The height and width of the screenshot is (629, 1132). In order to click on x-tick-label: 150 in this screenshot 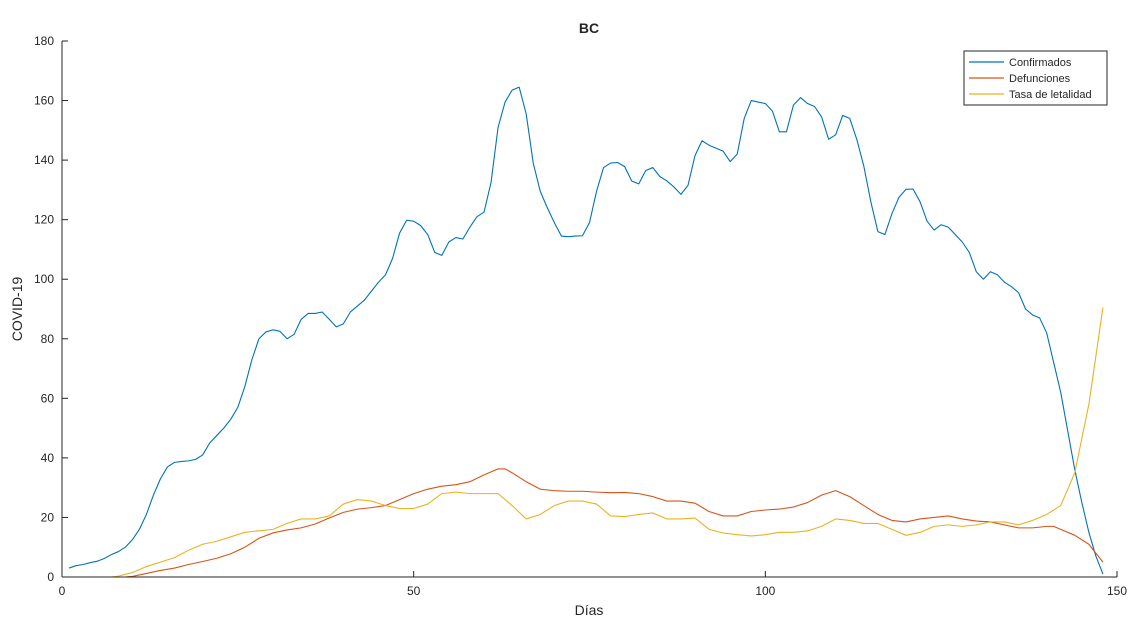, I will do `click(1117, 591)`.